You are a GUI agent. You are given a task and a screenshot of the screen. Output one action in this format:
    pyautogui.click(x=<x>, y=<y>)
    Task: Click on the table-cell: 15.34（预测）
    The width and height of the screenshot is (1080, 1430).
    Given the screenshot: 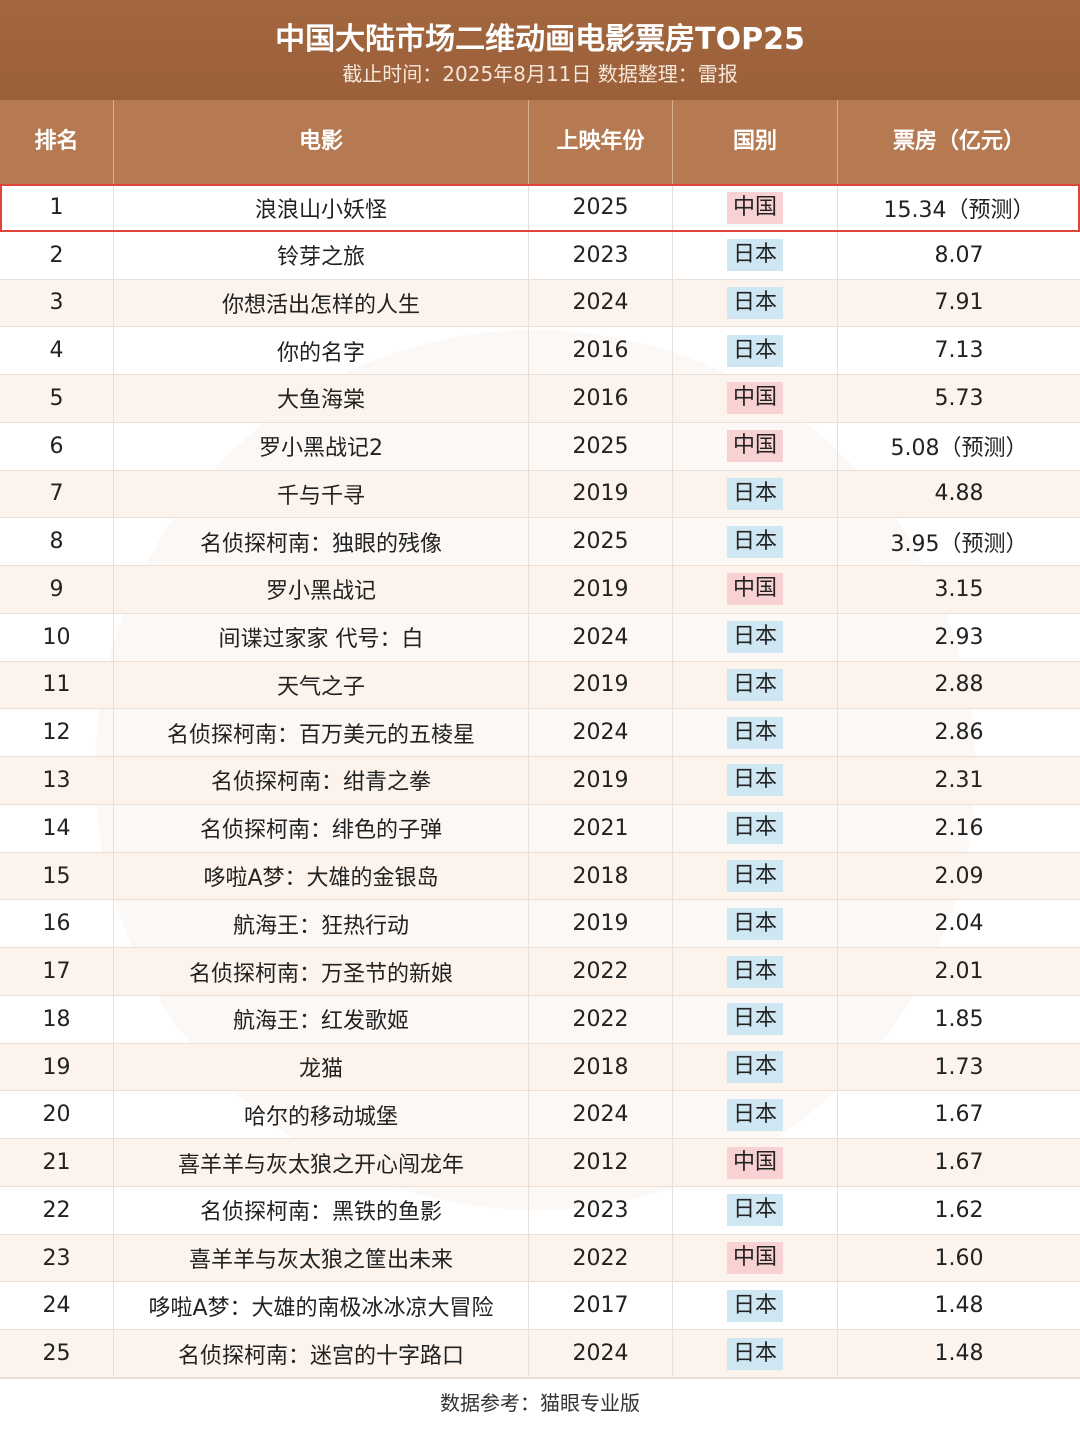 What is the action you would take?
    pyautogui.click(x=959, y=210)
    